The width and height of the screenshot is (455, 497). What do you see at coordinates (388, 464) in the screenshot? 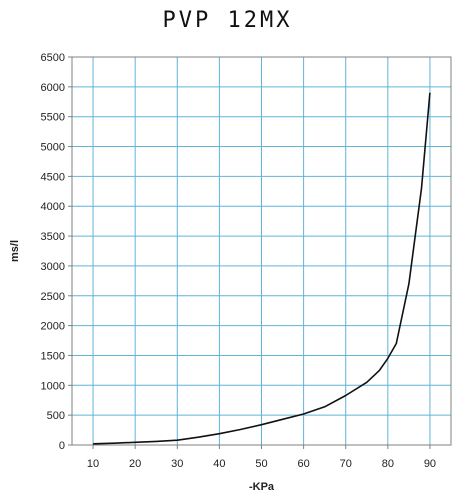
I see `x-tick-label: 80` at bounding box center [388, 464].